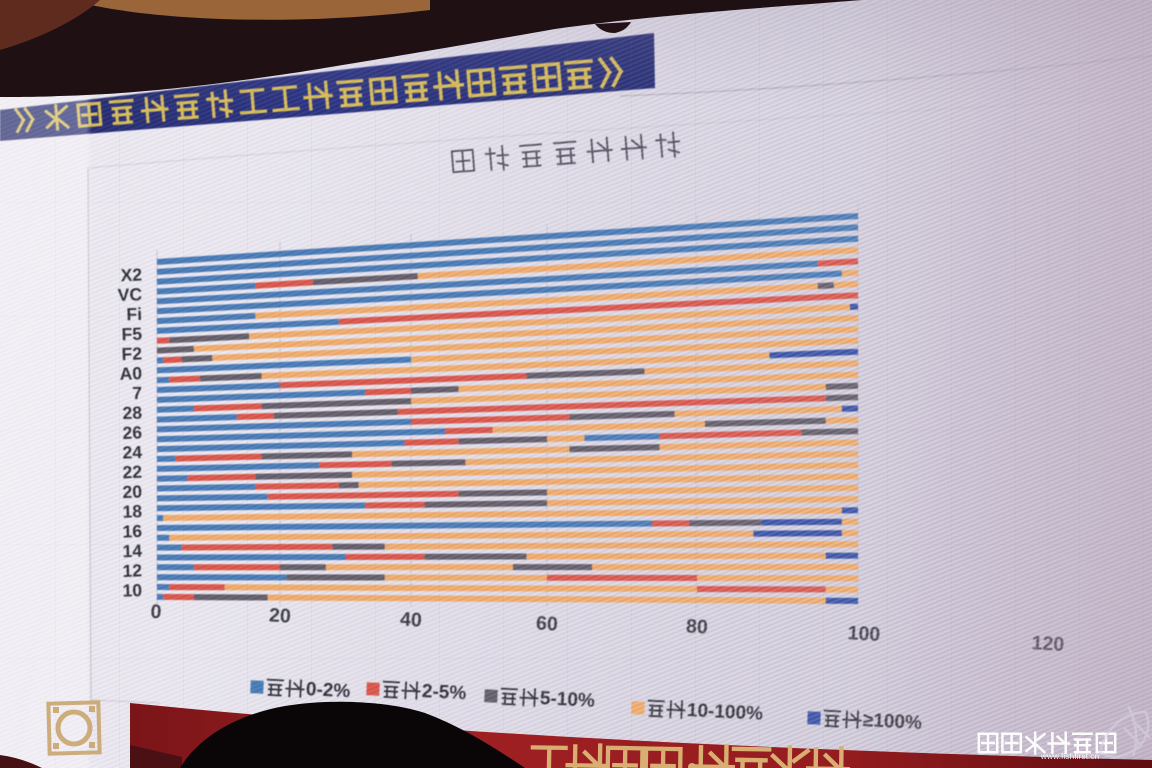 The width and height of the screenshot is (1152, 768). Describe the element at coordinates (132, 452) in the screenshot. I see `svg-text: 24` at that location.